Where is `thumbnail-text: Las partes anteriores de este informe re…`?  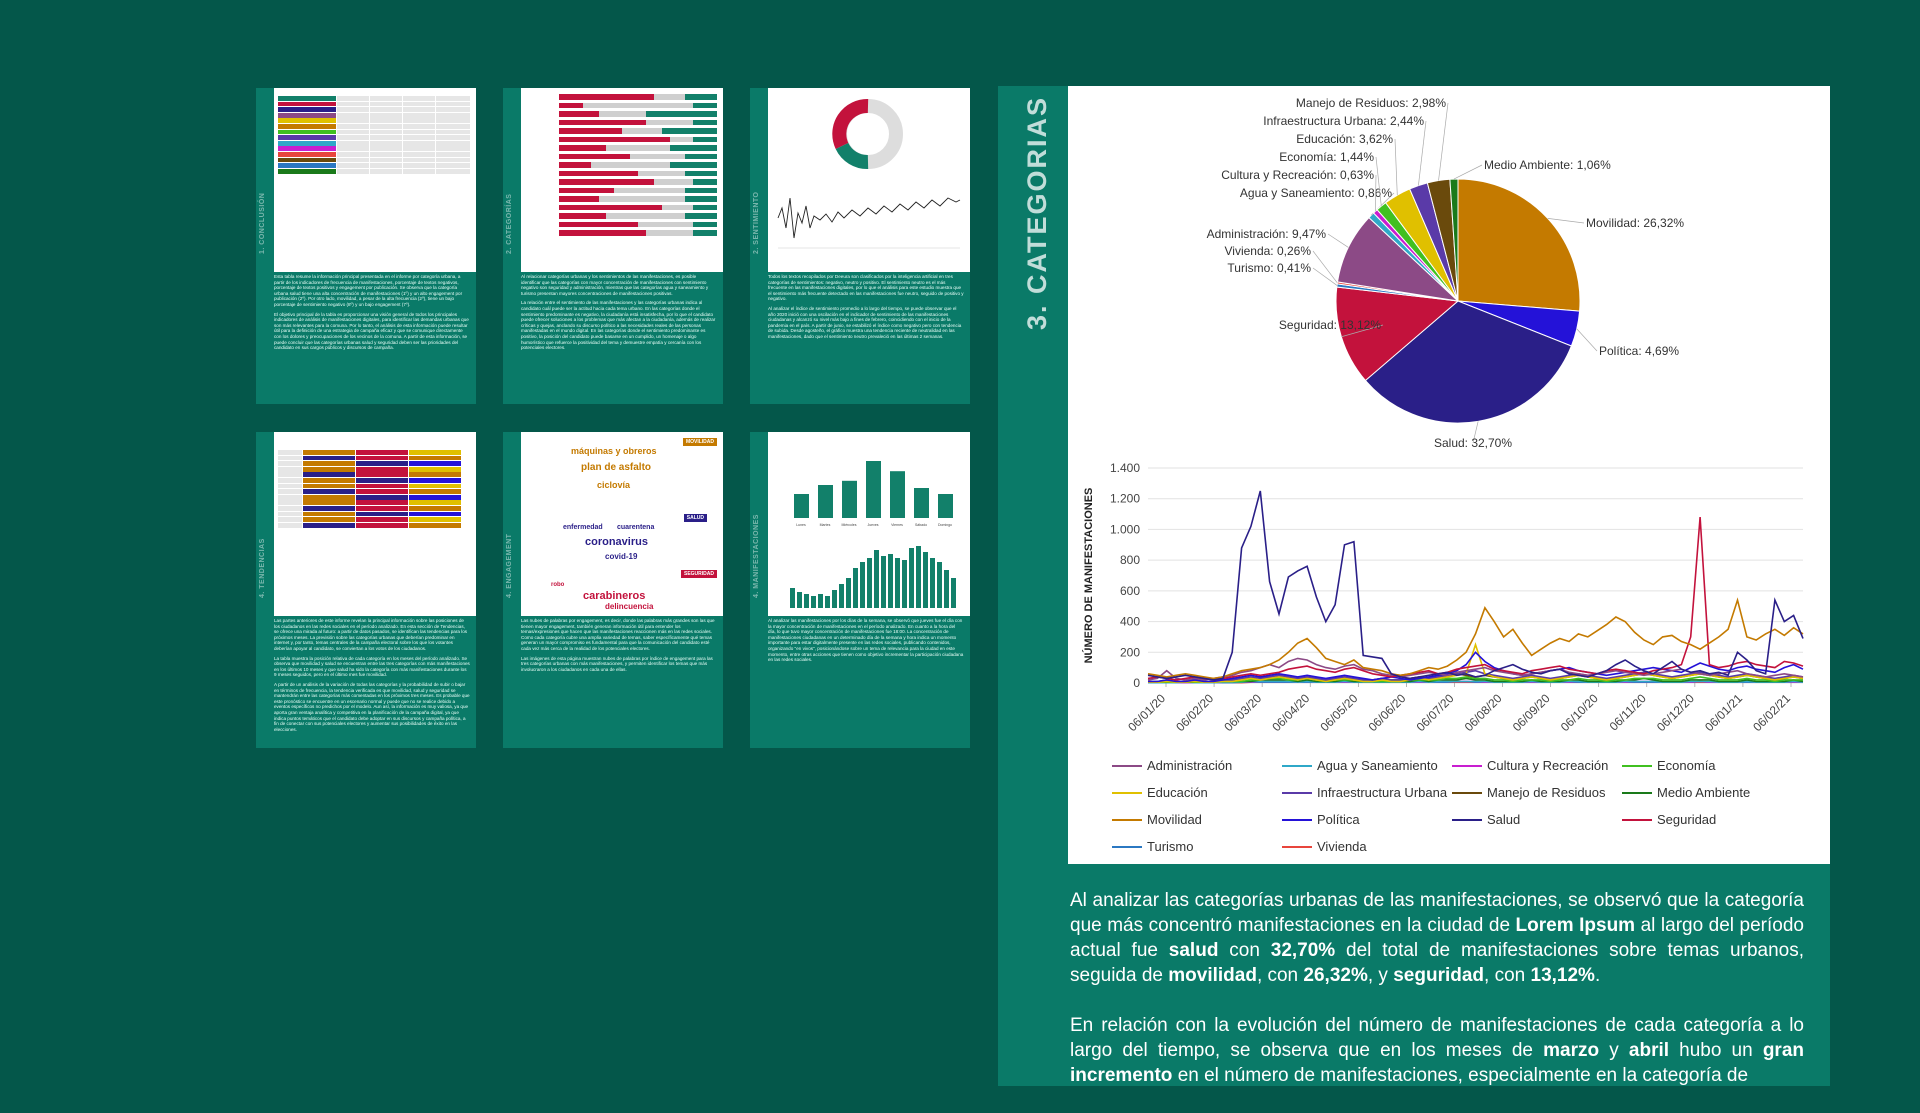 thumbnail-text: Las partes anteriores de este informe re… is located at coordinates (372, 675).